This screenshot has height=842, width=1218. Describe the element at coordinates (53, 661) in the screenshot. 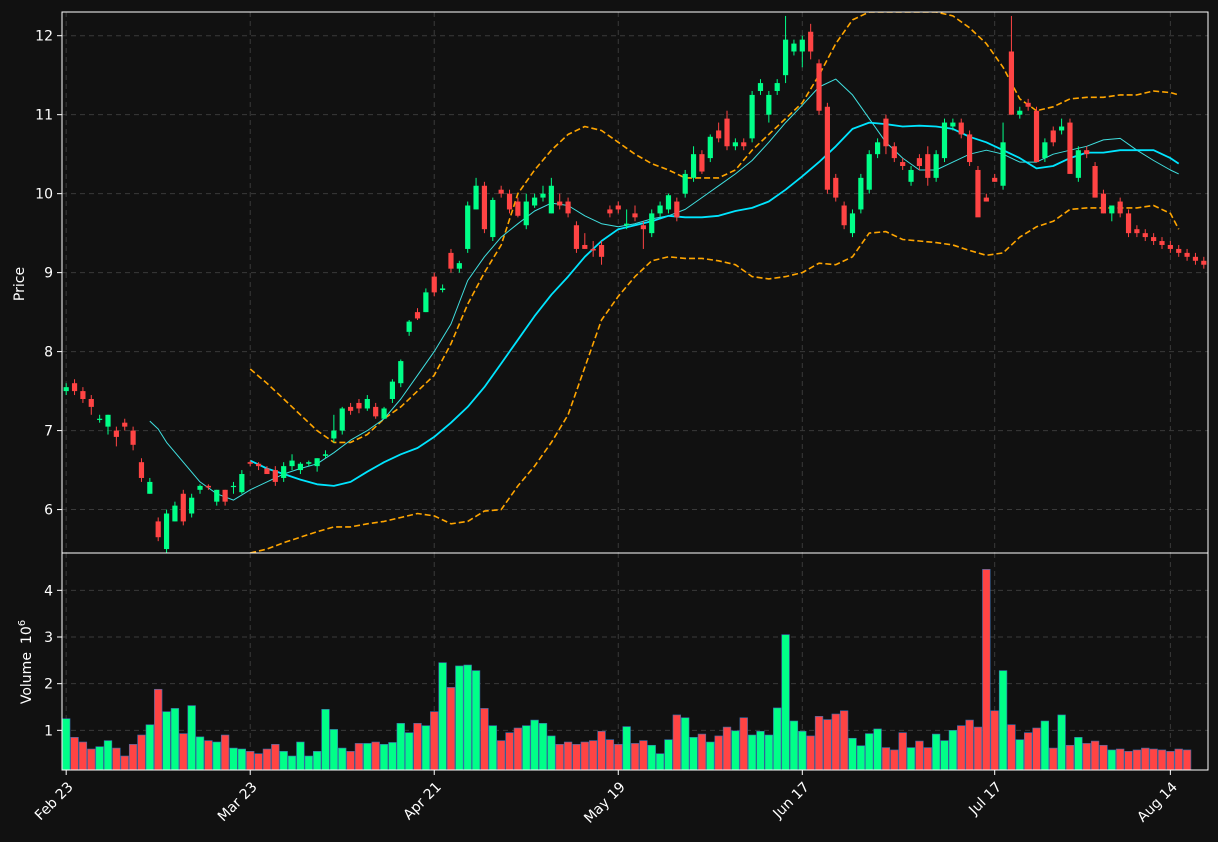

I see `volume-y-ticks: 1 2 3 4` at that location.